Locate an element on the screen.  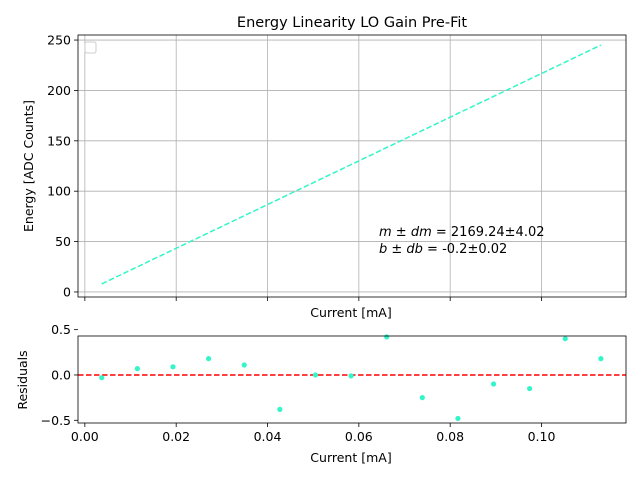
chart-title: Energy Linearity LO Gain Pre-Fit is located at coordinates (352, 23).